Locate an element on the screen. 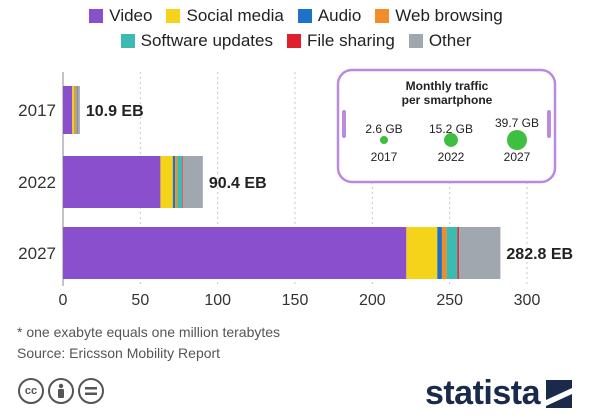  inset-value-label: 2.6 GB is located at coordinates (383, 129).